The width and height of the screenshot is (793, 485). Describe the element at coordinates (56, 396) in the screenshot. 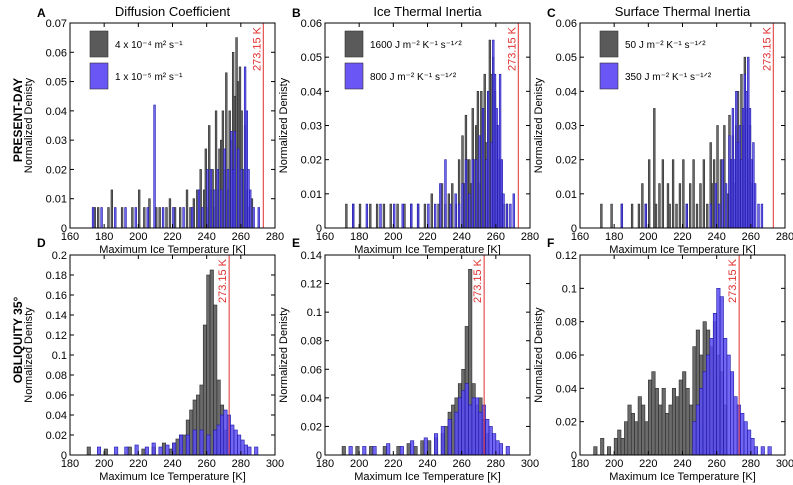

I see `y-tick-label: 0.06` at that location.